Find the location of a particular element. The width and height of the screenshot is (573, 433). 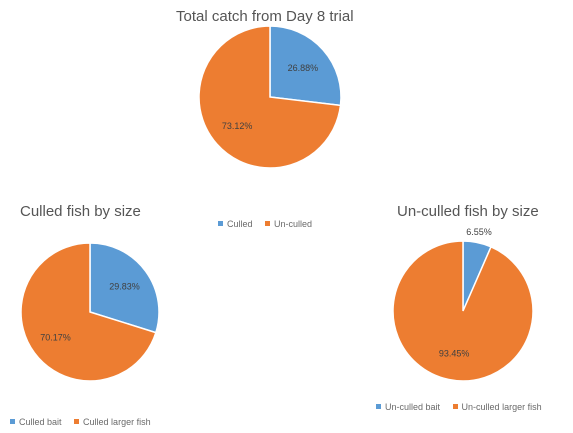

legend-label-un-culled-larger-fish: Un-culled larger fish is located at coordinates (501, 407).